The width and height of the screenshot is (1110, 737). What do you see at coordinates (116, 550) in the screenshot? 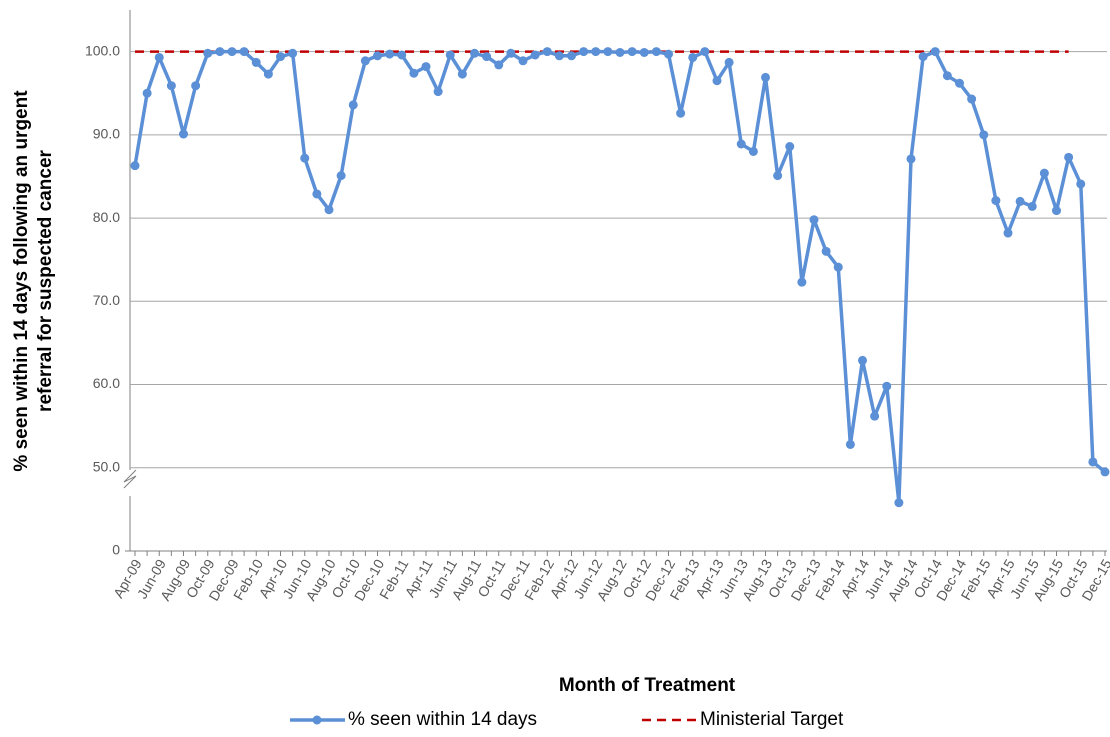
I see `y-tick-label: 0` at bounding box center [116, 550].